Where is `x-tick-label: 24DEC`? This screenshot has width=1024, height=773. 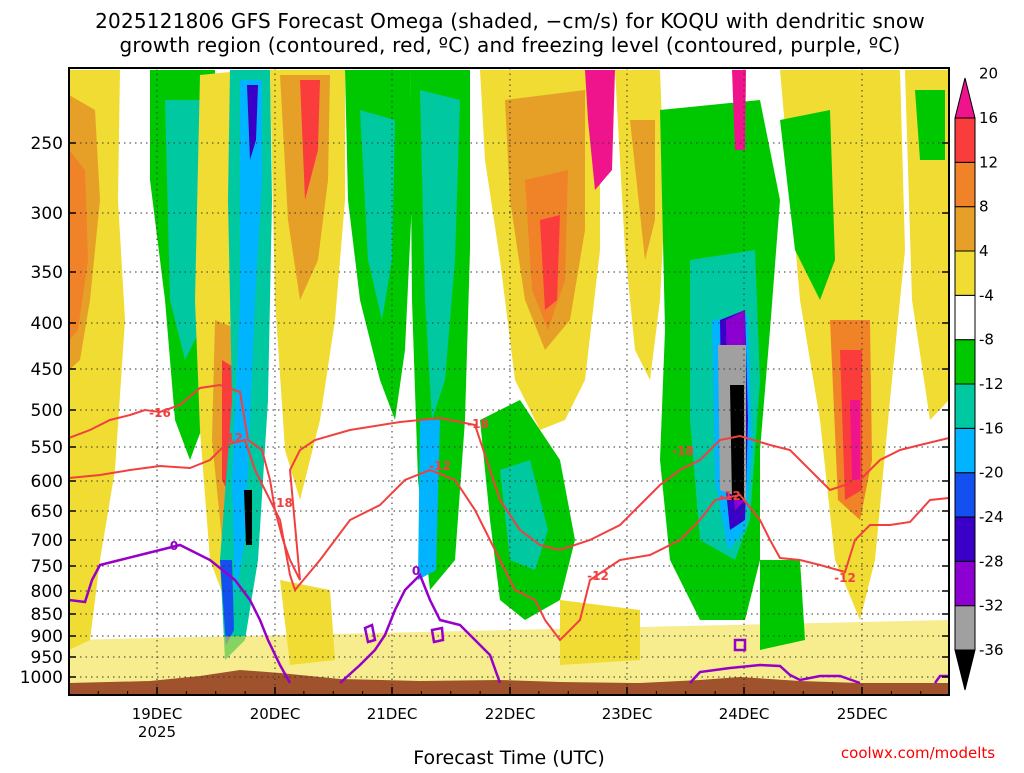 x-tick-label: 24DEC is located at coordinates (744, 714).